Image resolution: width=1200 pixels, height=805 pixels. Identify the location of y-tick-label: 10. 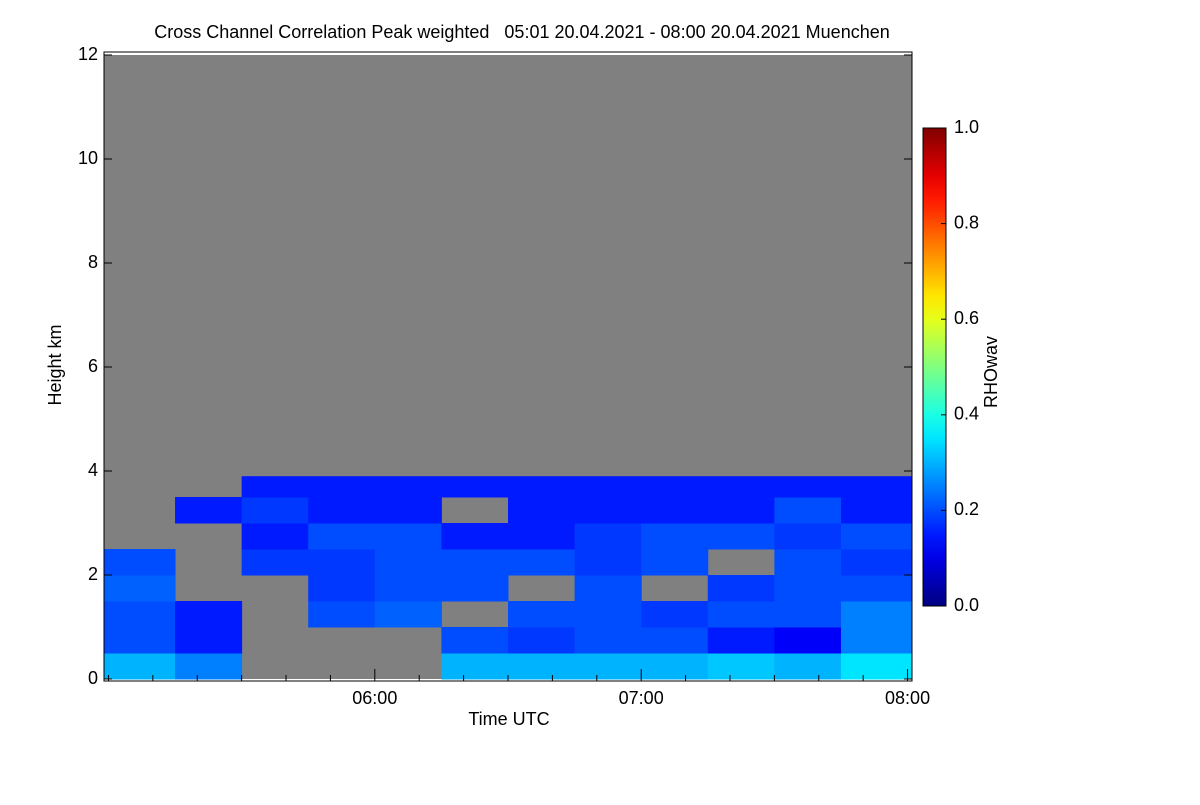
(88, 158).